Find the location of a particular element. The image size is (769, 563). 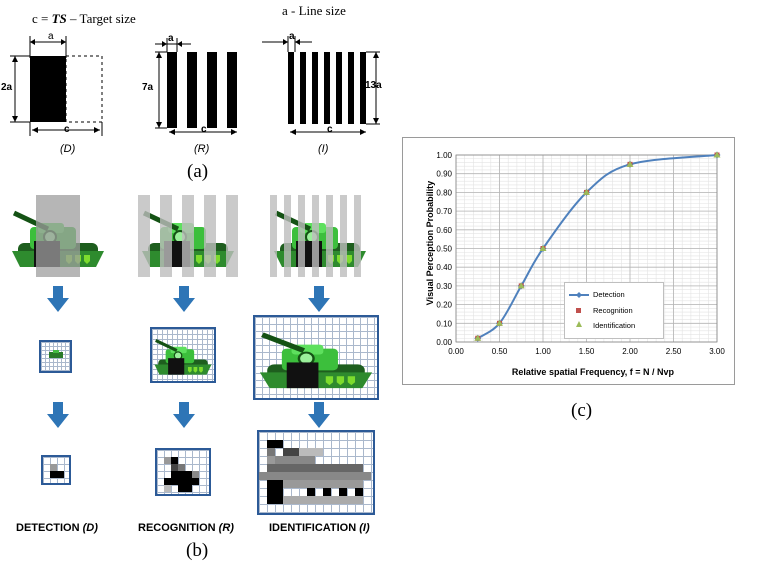

height-label-r: 7a is located at coordinates (148, 87).